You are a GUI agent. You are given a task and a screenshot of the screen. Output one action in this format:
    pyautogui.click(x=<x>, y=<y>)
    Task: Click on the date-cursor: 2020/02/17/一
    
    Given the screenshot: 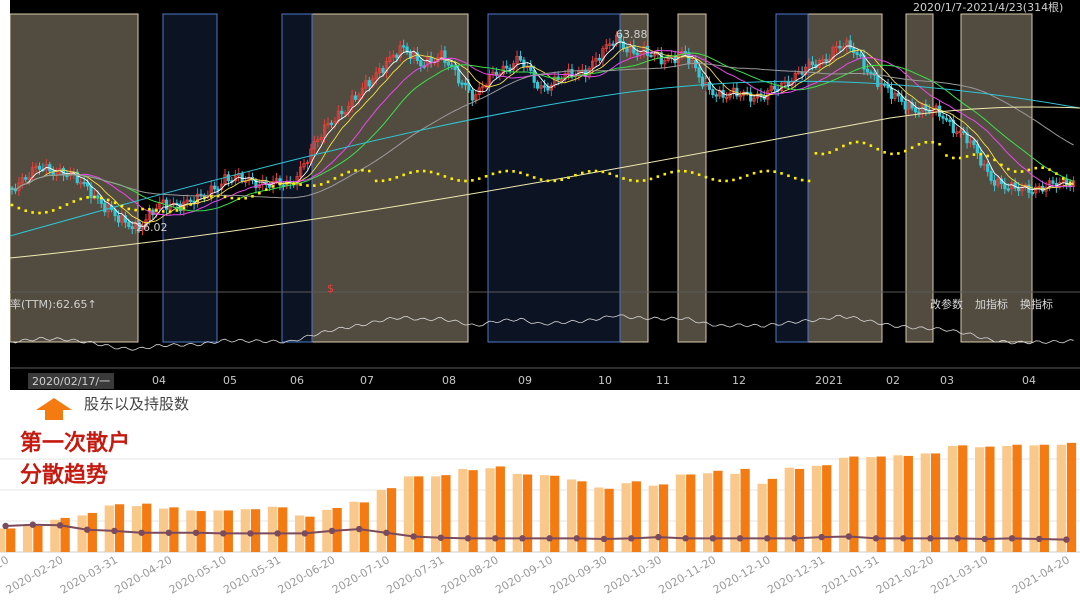 What is the action you would take?
    pyautogui.click(x=71, y=381)
    